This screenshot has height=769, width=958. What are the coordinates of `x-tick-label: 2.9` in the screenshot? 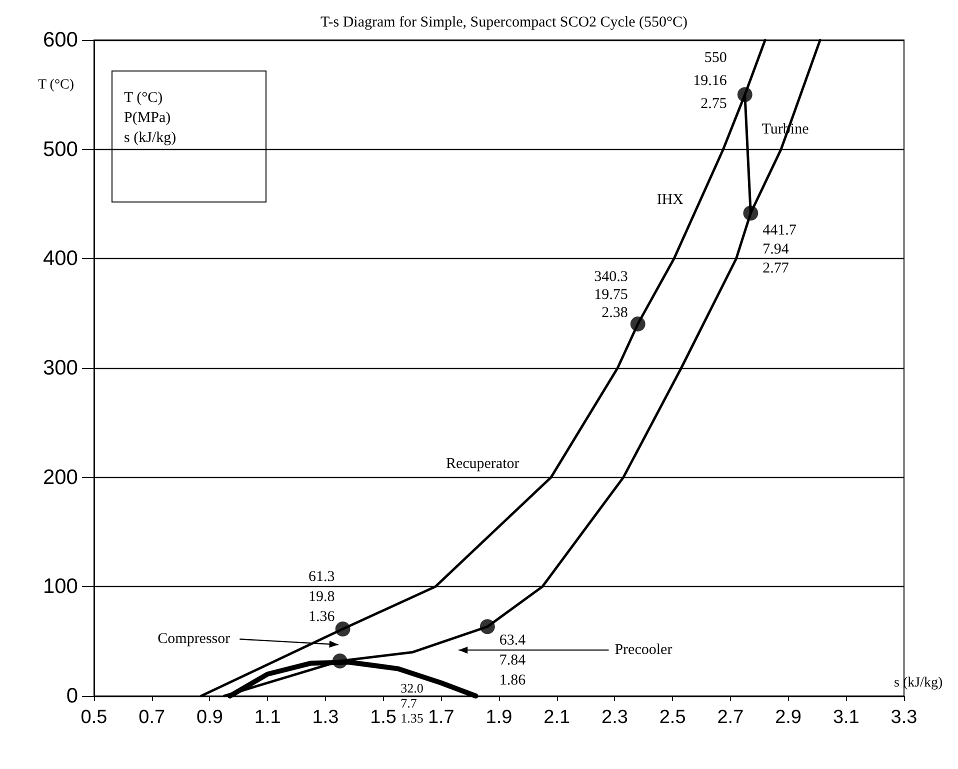 It's located at (788, 717).